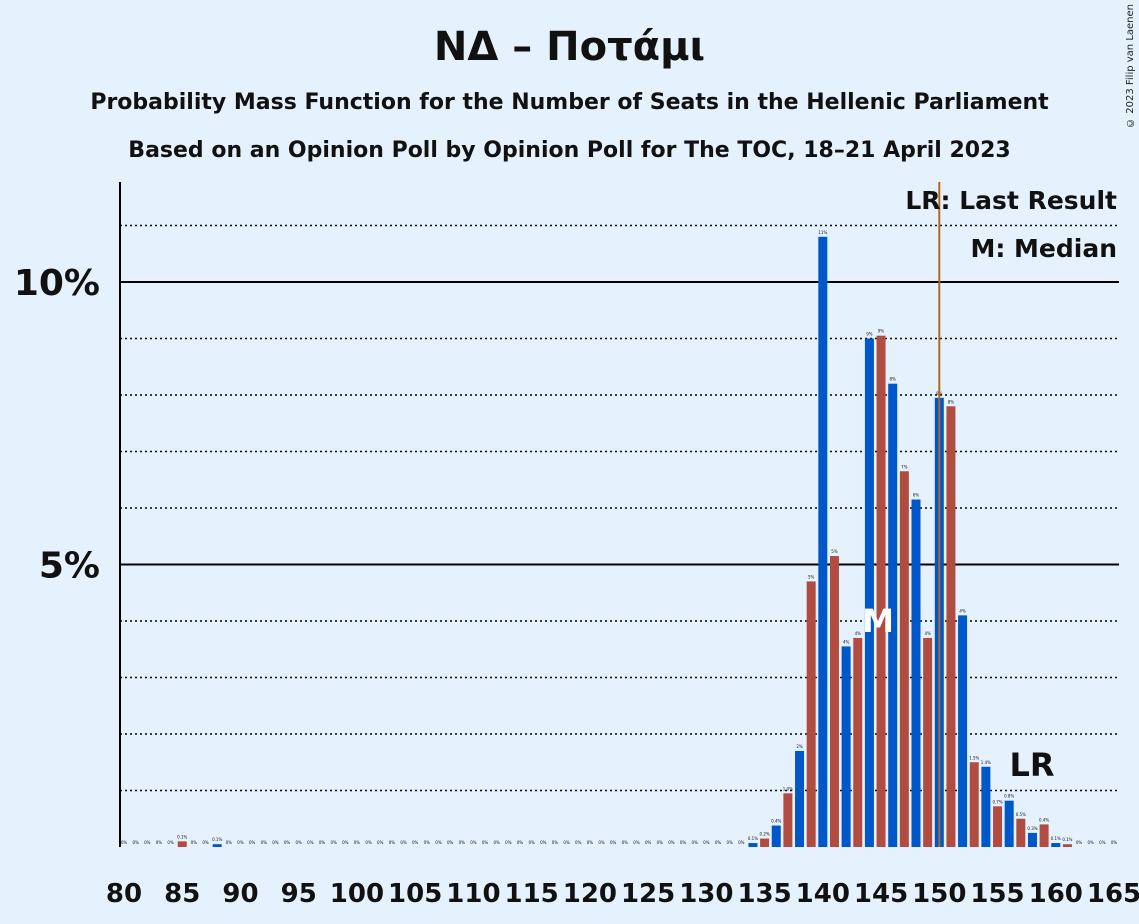 This screenshot has width=1139, height=924. What do you see at coordinates (823, 894) in the screenshot?
I see `x-tick-140: 140` at bounding box center [823, 894].